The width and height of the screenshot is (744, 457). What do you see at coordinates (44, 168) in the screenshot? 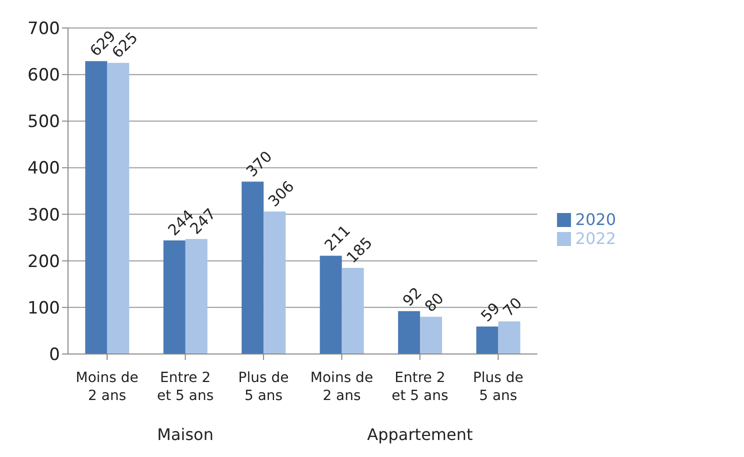
I see `y-tick-label: 400` at bounding box center [44, 168].